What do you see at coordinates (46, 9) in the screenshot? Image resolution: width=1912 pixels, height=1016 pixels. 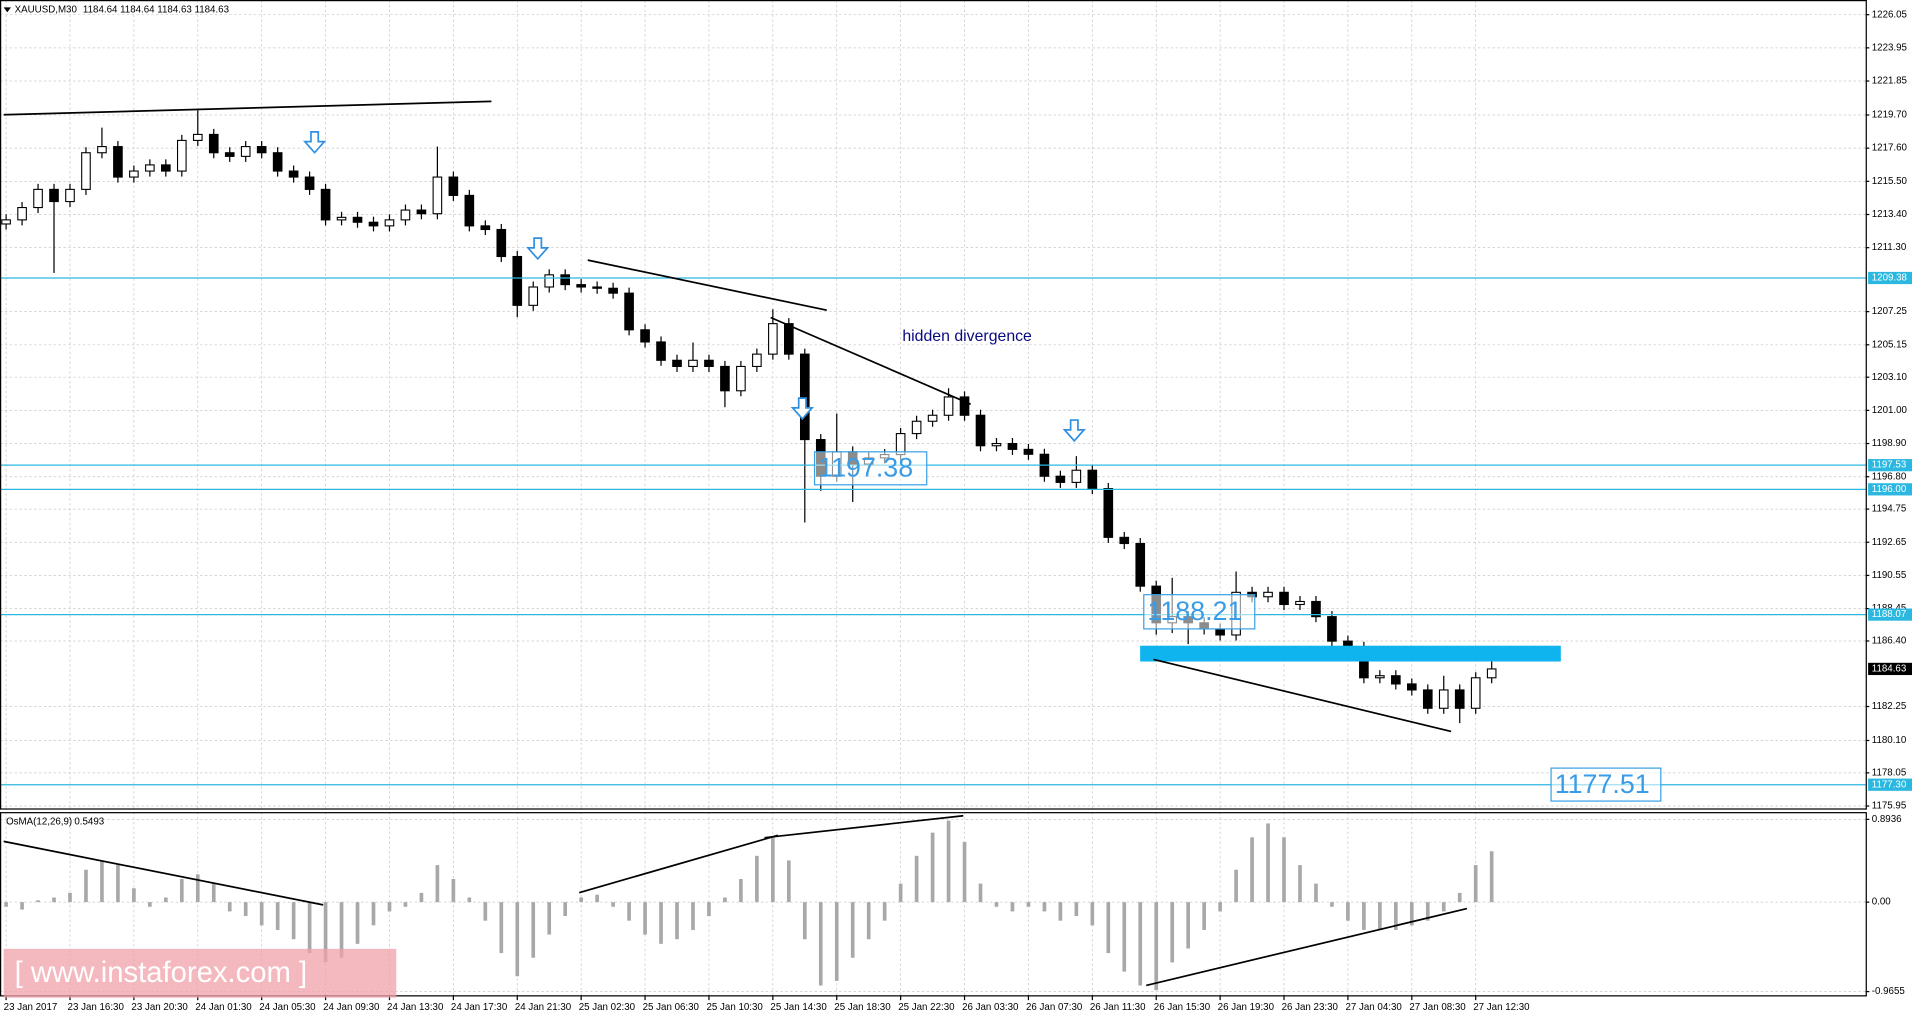 I see `symbol-title: XAUUSD,M30` at bounding box center [46, 9].